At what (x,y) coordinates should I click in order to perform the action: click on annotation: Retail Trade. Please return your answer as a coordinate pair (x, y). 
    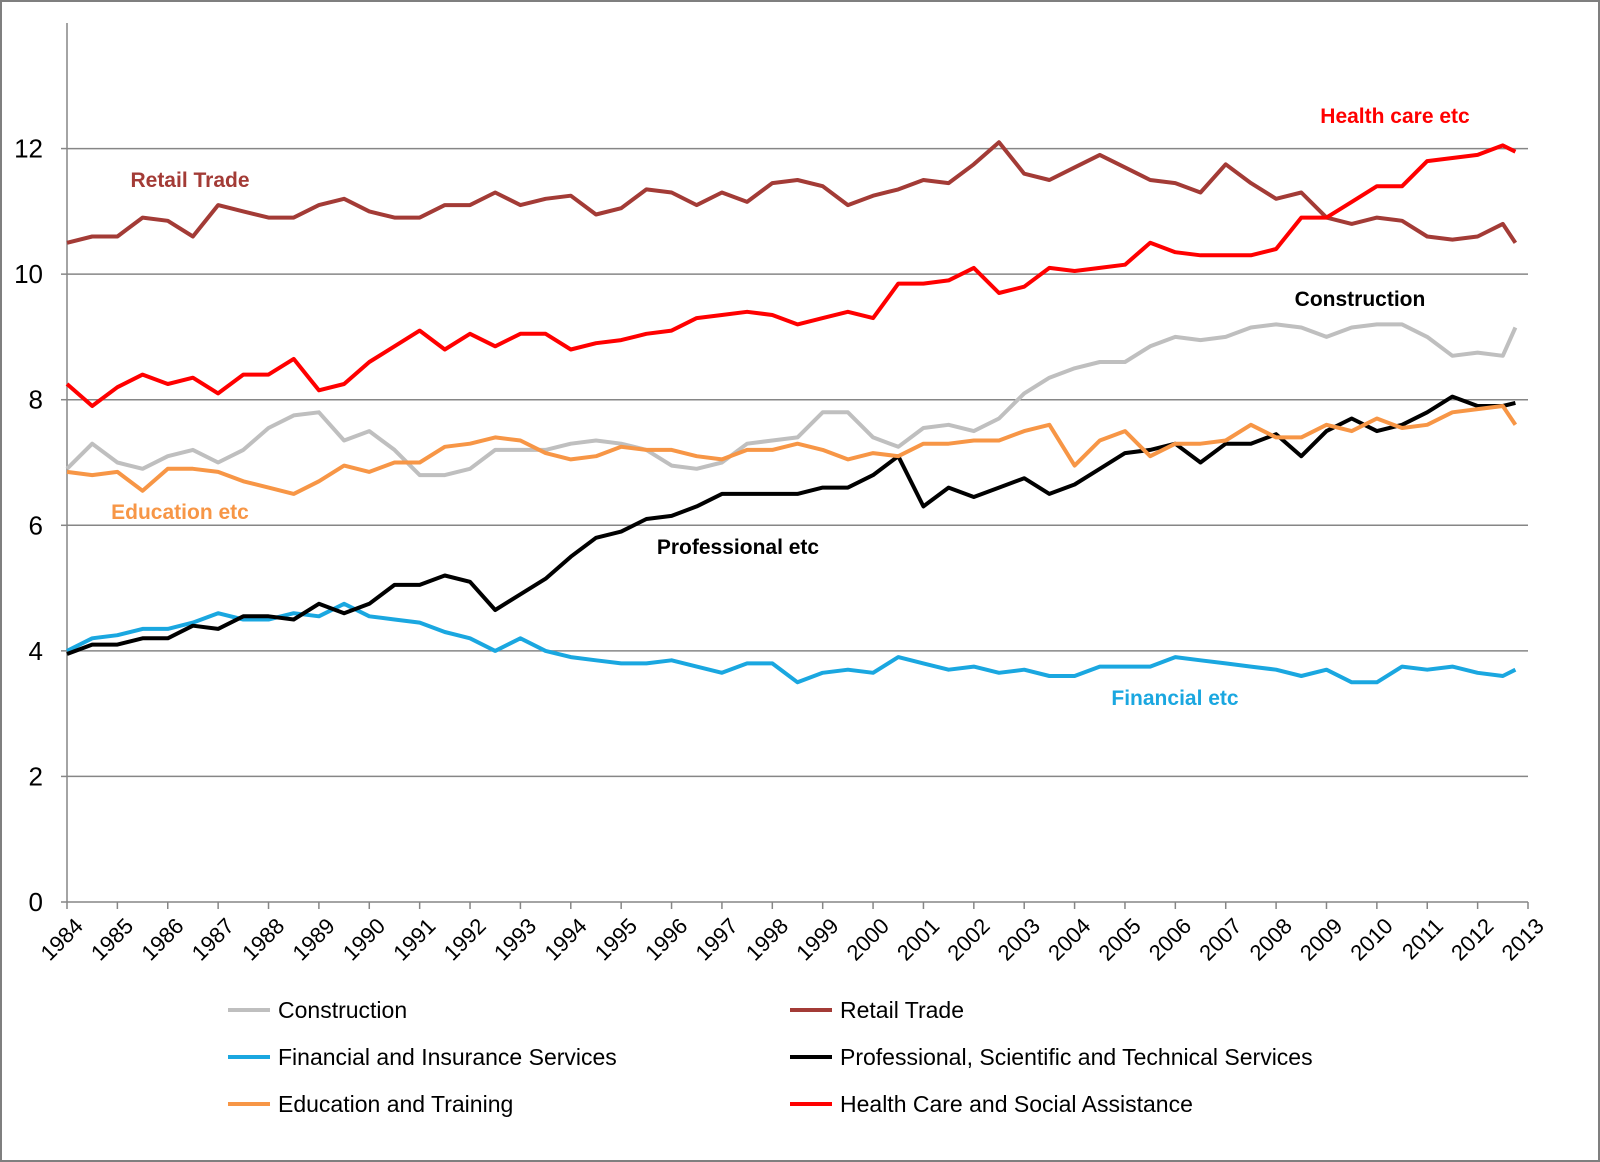
    Looking at the image, I should click on (189, 180).